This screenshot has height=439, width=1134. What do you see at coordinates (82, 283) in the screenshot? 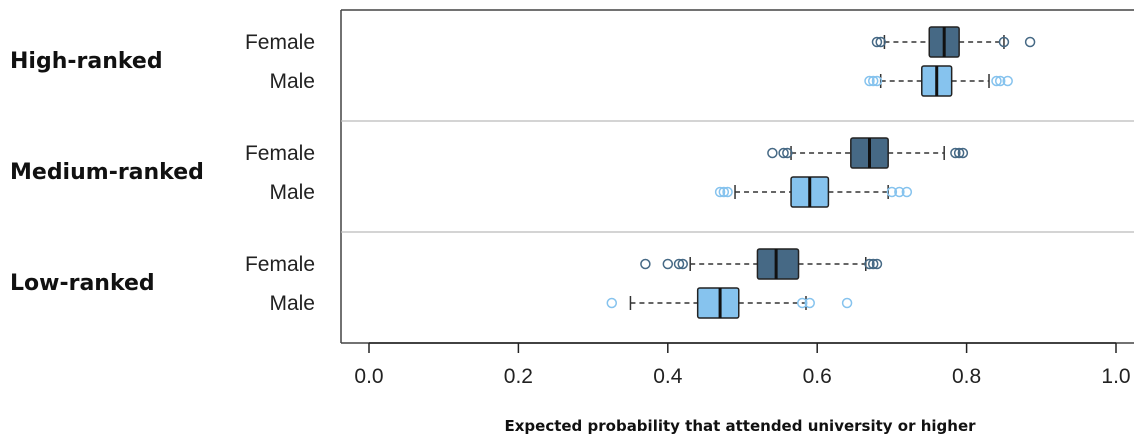
I see `group-label: Low-ranked` at bounding box center [82, 283].